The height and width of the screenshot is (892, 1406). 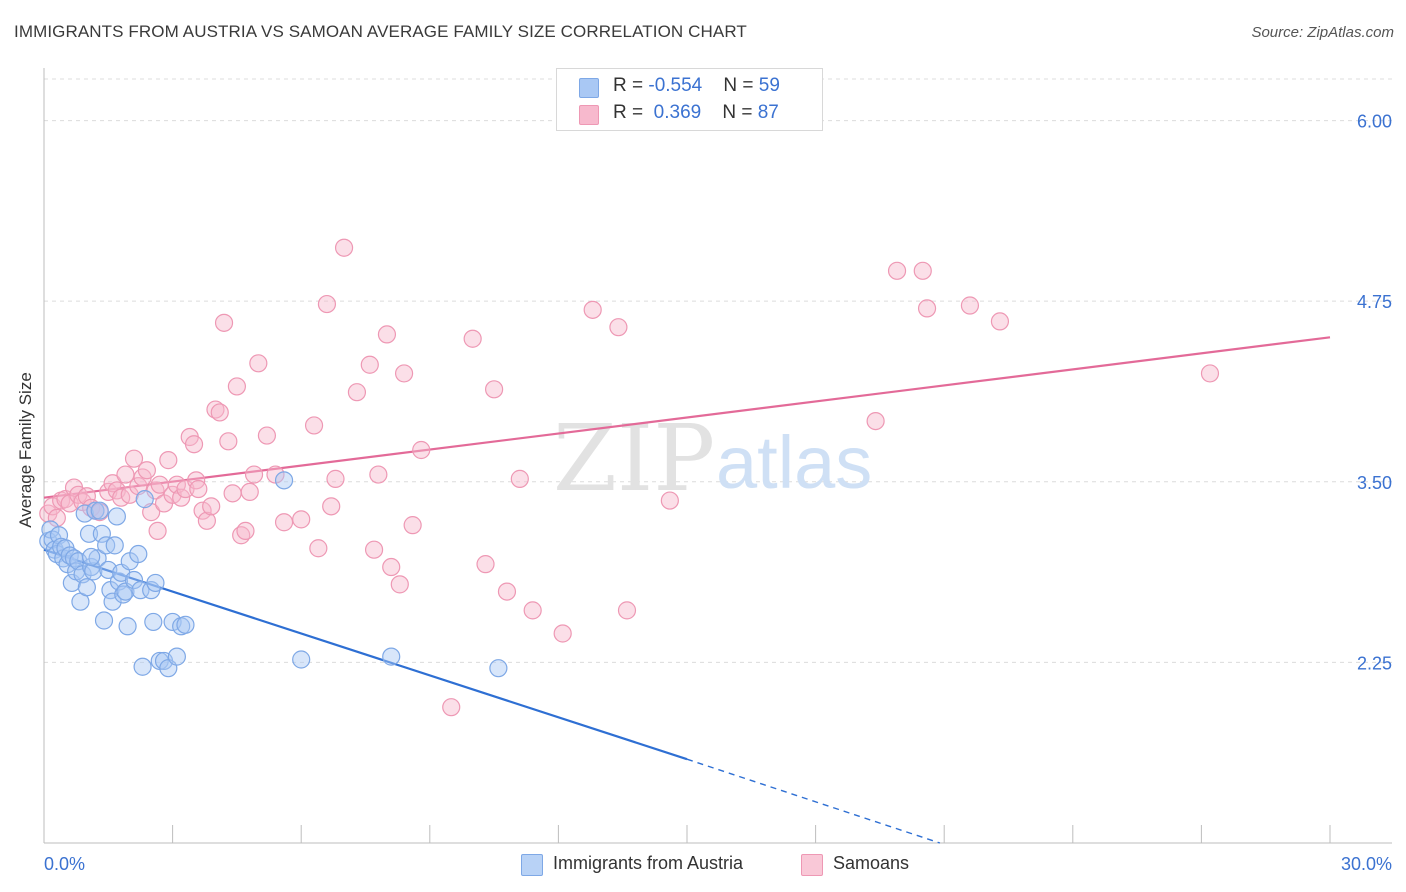 I want to click on r-value: -0.554, so click(x=675, y=85).